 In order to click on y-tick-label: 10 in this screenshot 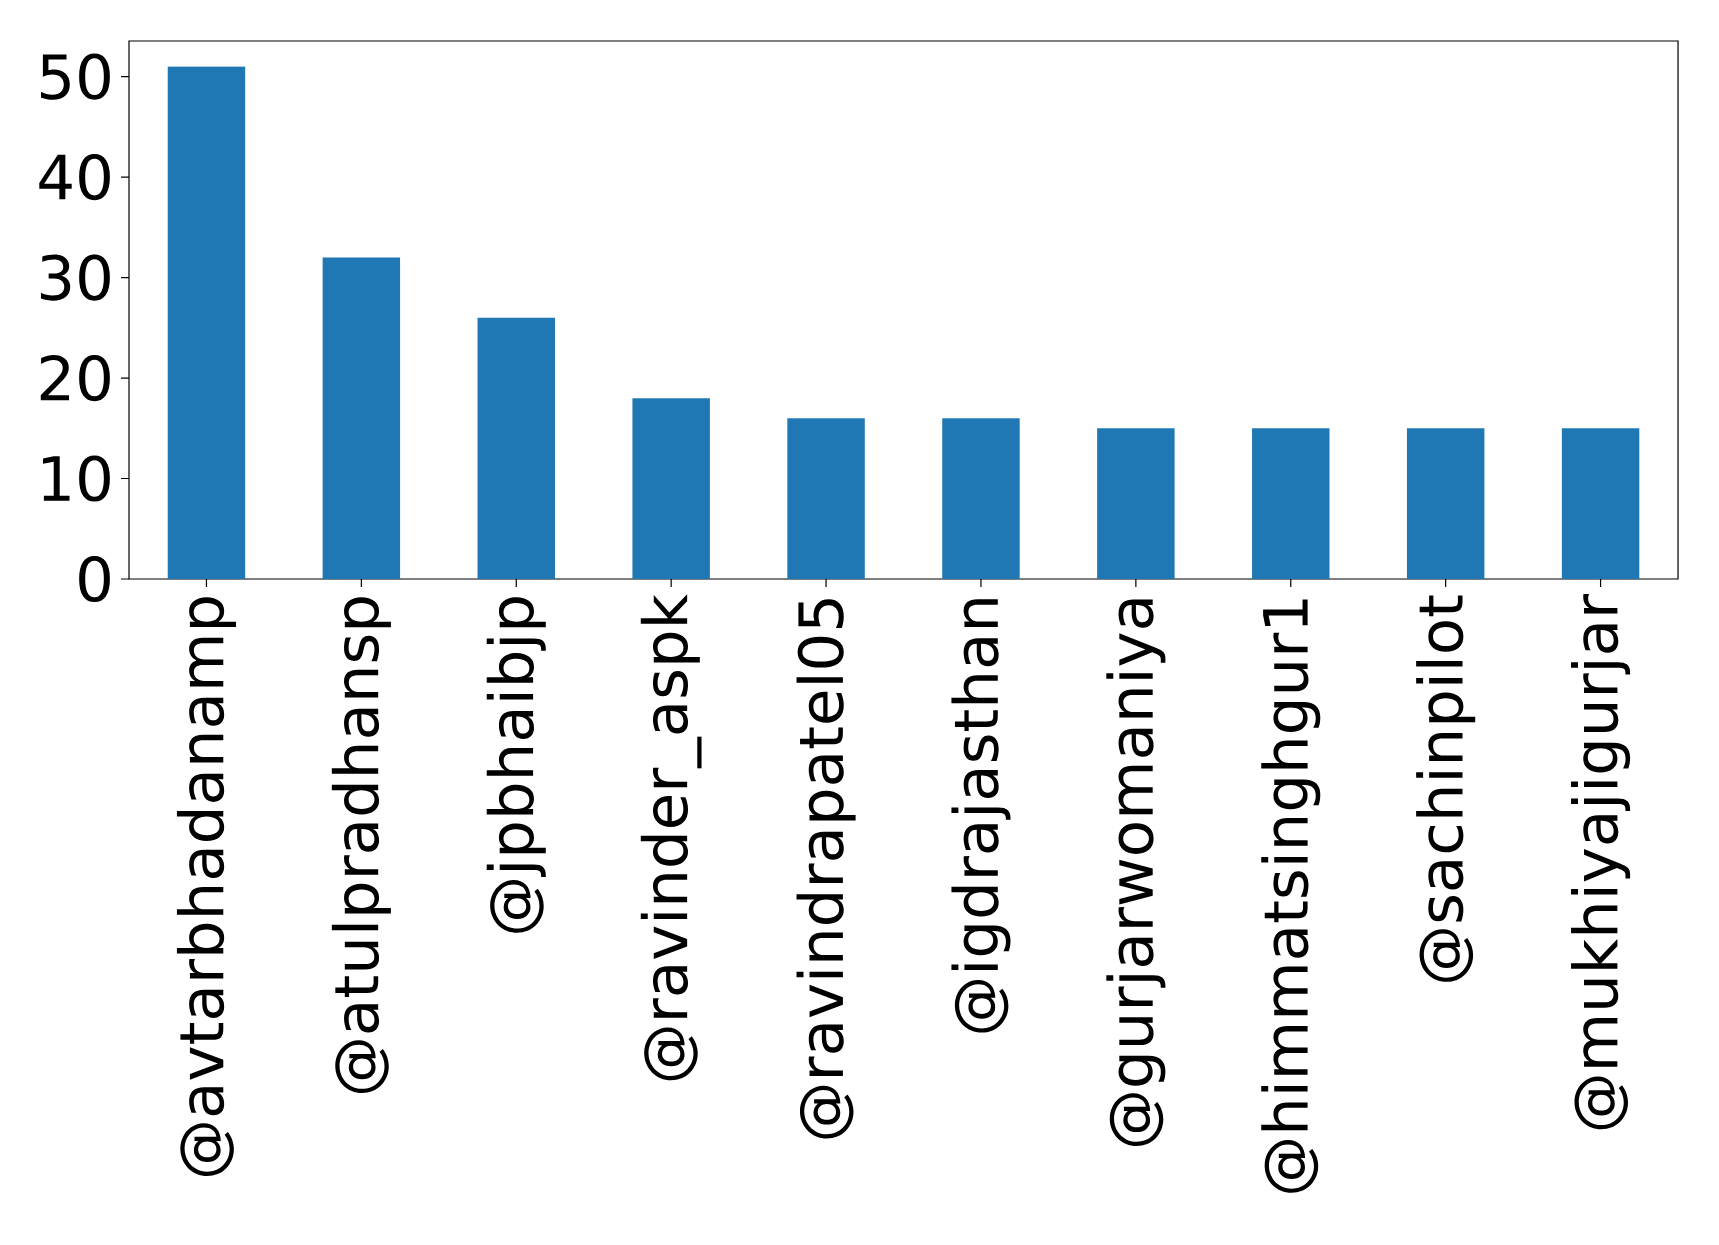, I will do `click(76, 478)`.